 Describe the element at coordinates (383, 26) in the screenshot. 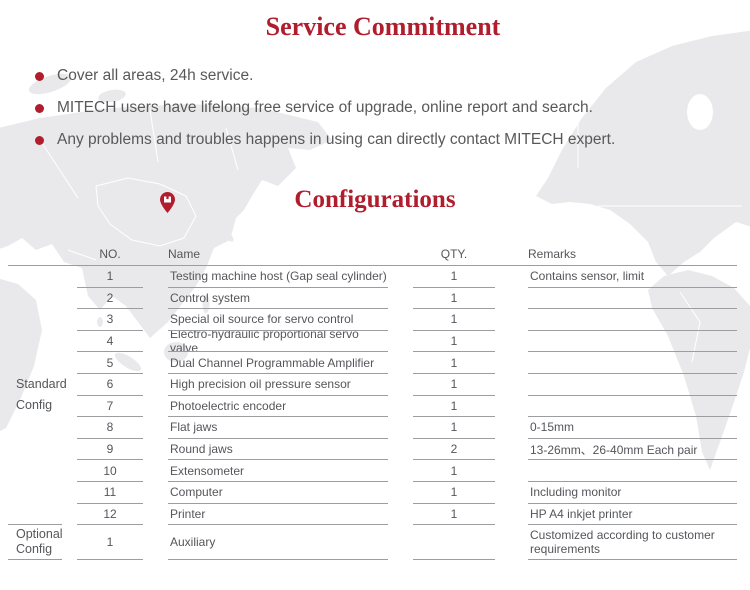

I see `page-title-service-commitment: Service Commitment` at that location.